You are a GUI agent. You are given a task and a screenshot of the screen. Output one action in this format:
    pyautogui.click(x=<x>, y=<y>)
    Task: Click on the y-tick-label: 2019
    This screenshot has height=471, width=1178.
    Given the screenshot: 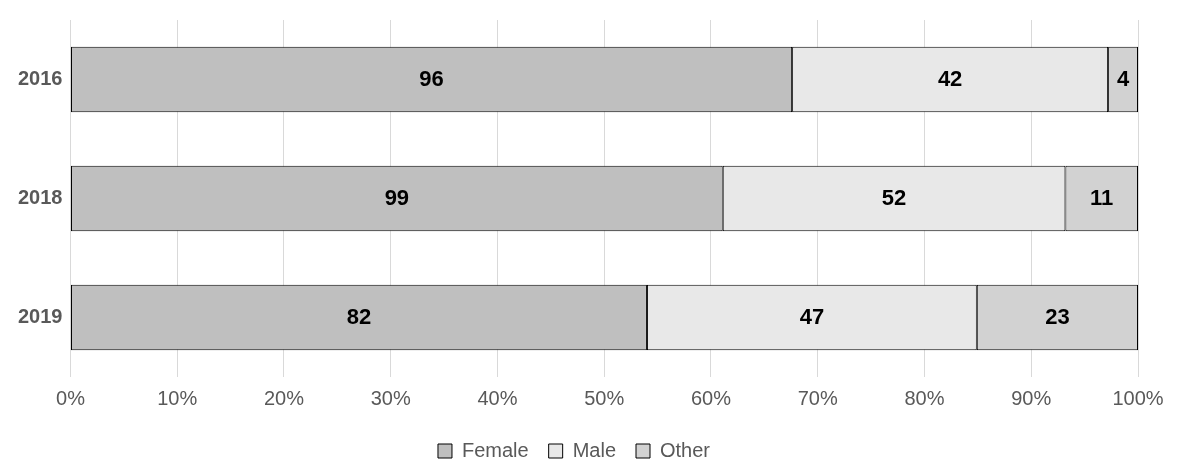 What is the action you would take?
    pyautogui.click(x=40, y=316)
    